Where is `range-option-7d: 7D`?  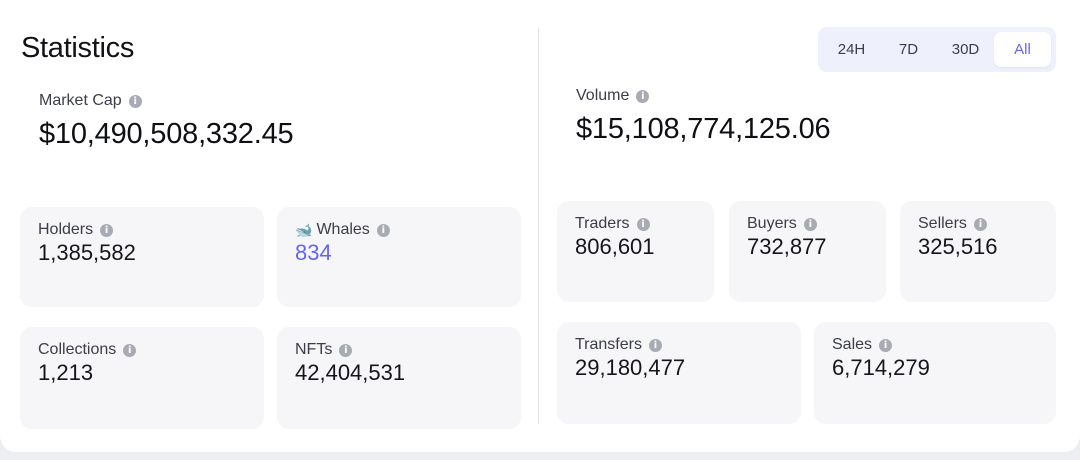
range-option-7d: 7D is located at coordinates (908, 49).